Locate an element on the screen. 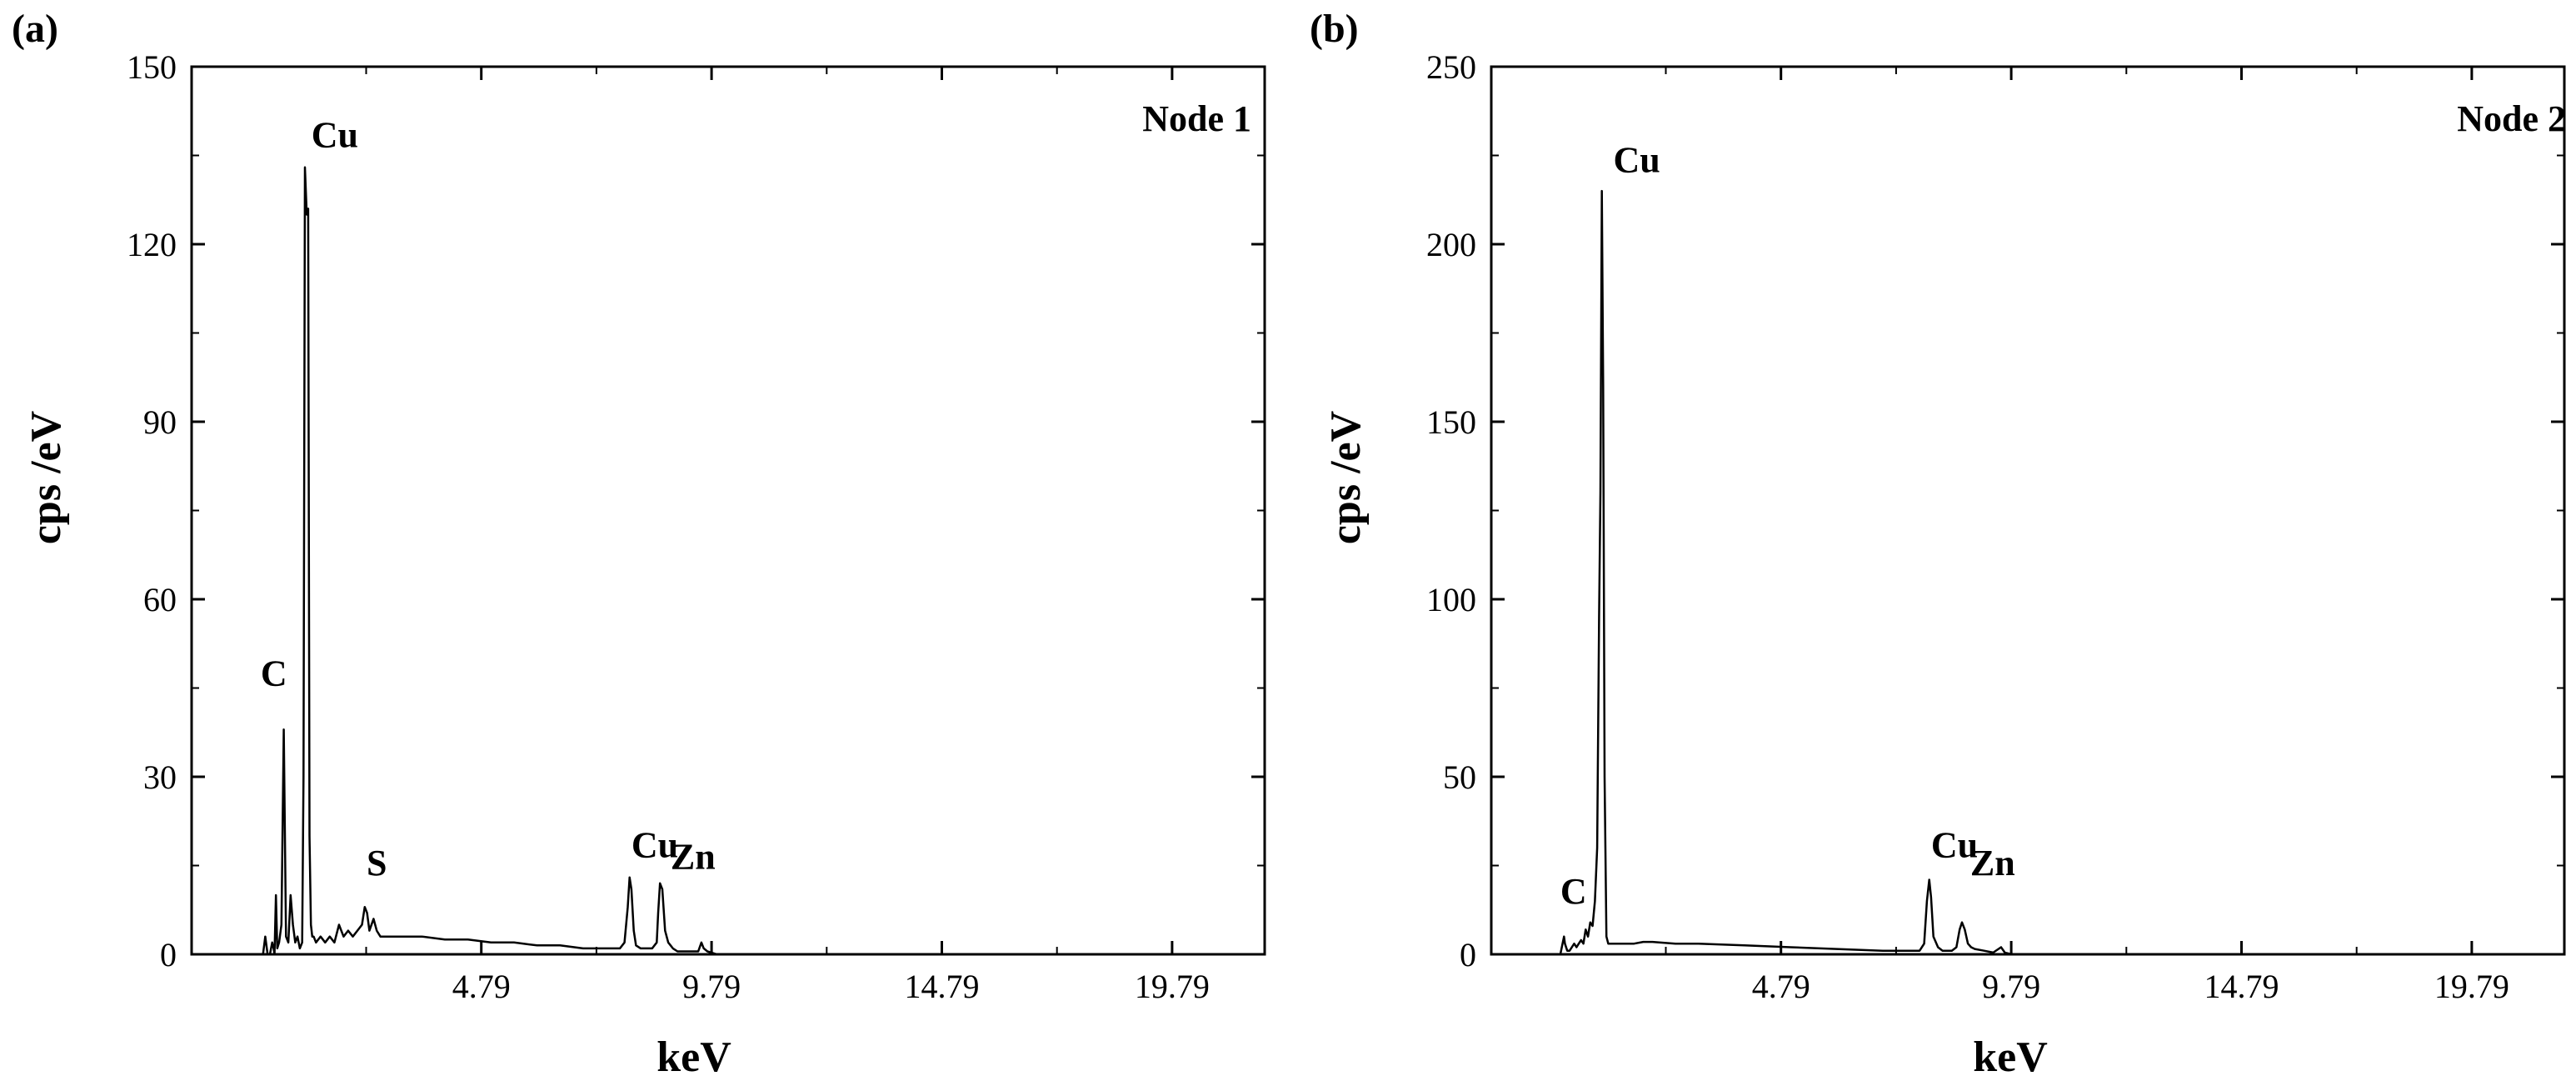 The width and height of the screenshot is (2576, 1091). panel-a-x-tick-label: 14.79 is located at coordinates (941, 987).